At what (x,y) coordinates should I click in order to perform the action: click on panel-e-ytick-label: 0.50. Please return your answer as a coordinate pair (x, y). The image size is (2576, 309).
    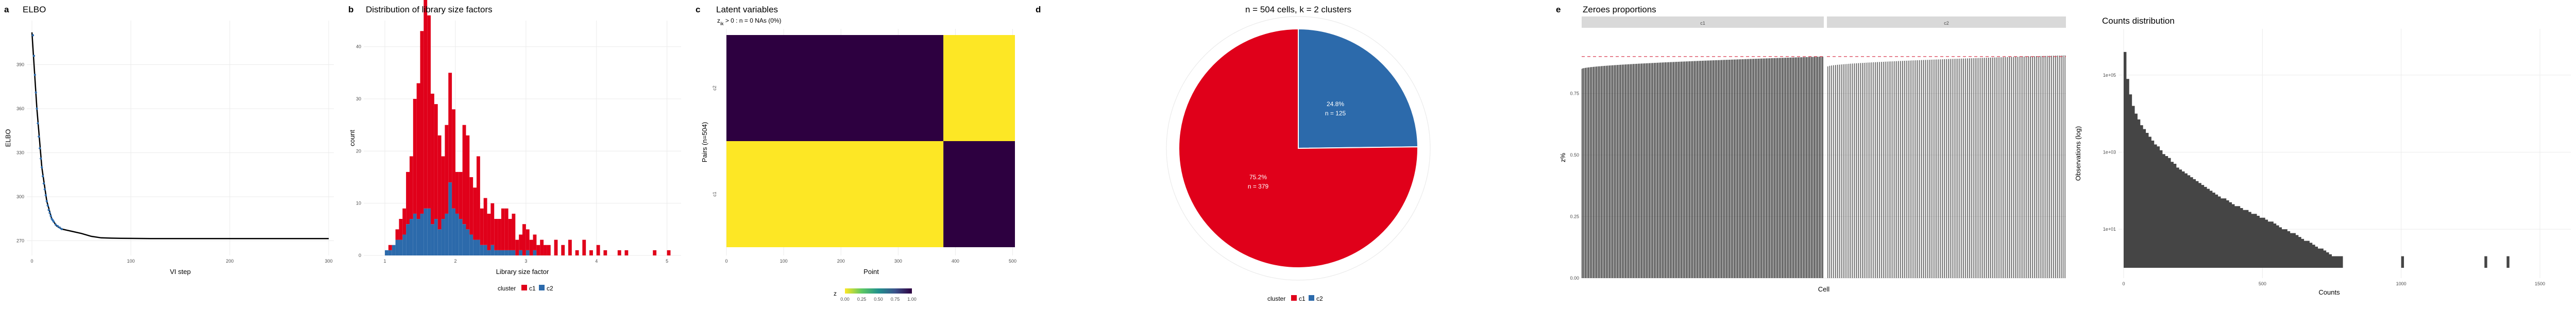
    Looking at the image, I should click on (1574, 155).